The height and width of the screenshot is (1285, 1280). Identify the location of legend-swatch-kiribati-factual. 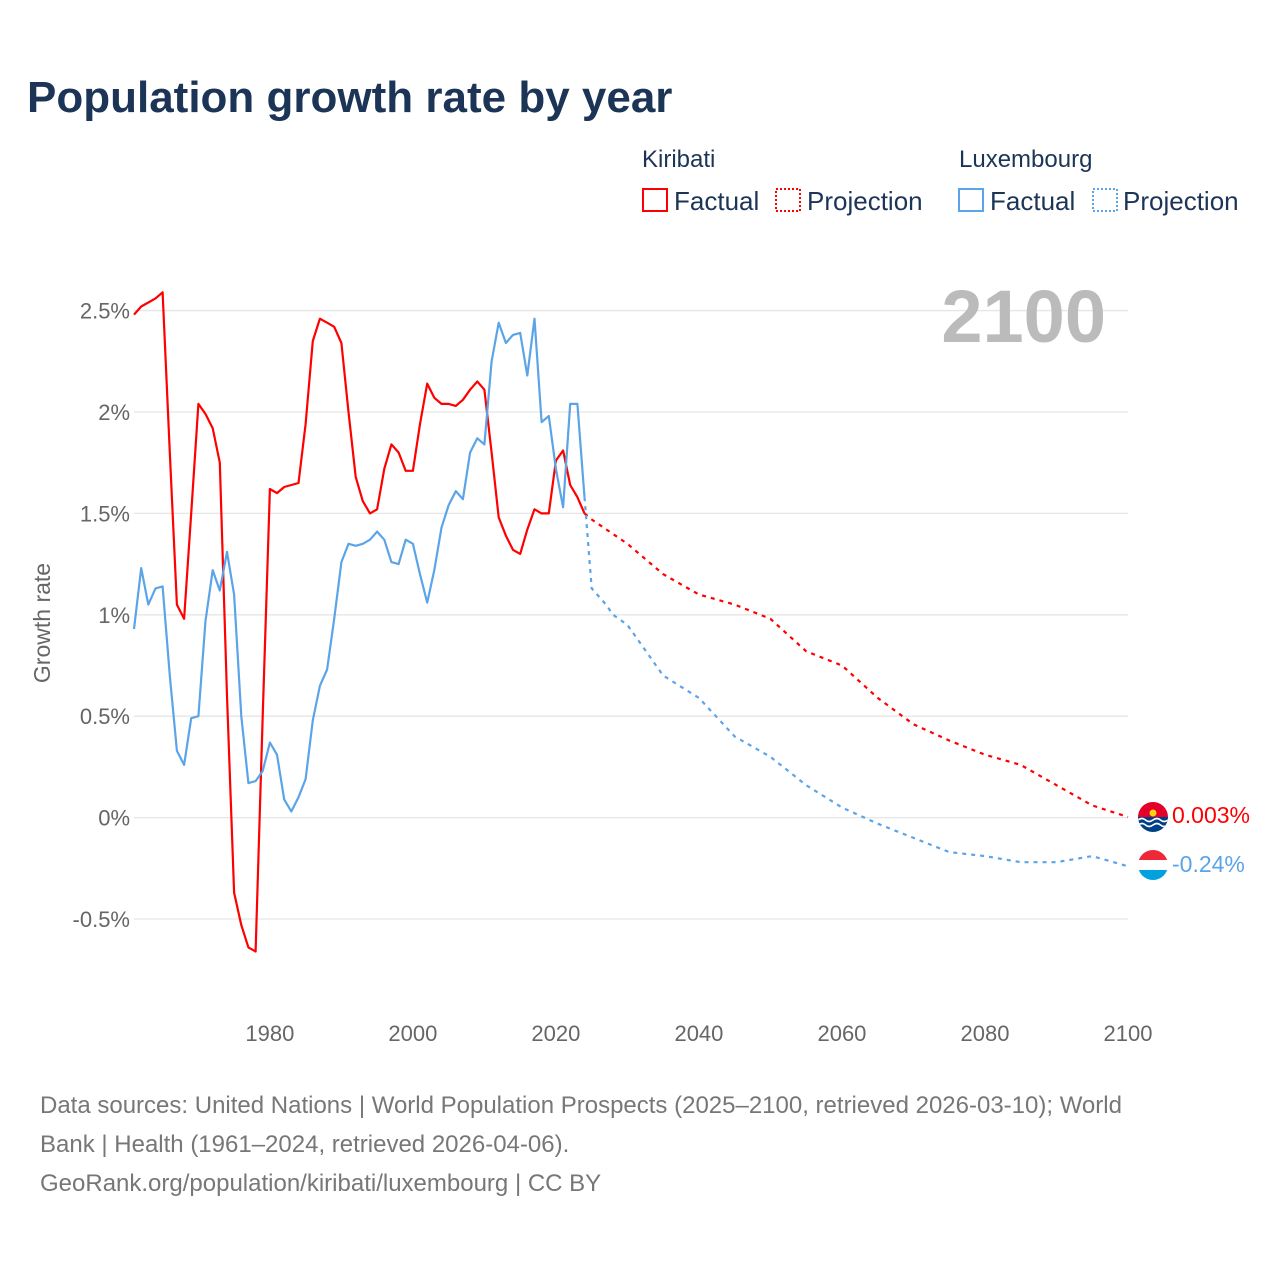
(655, 200).